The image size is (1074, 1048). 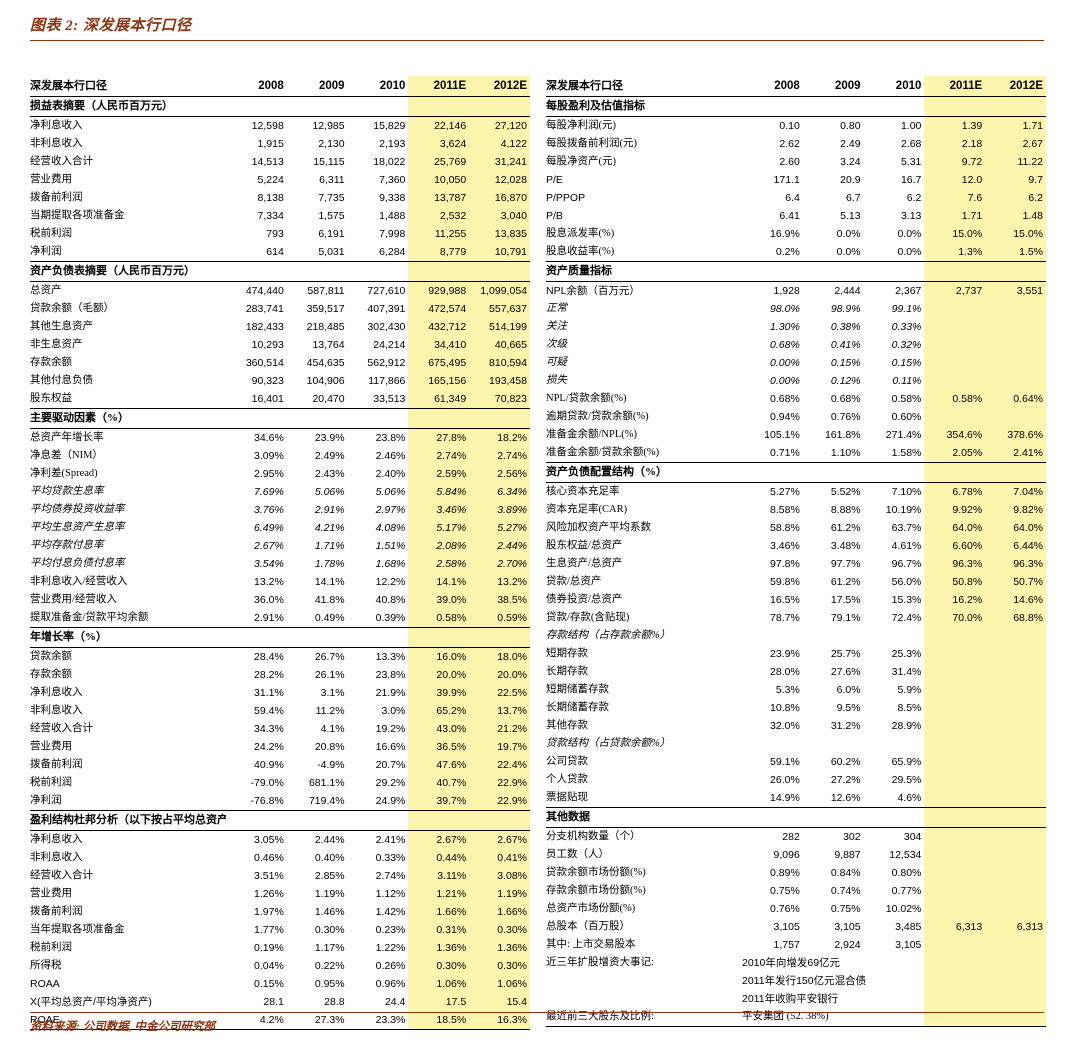 What do you see at coordinates (644, 981) in the screenshot?
I see `row-label` at bounding box center [644, 981].